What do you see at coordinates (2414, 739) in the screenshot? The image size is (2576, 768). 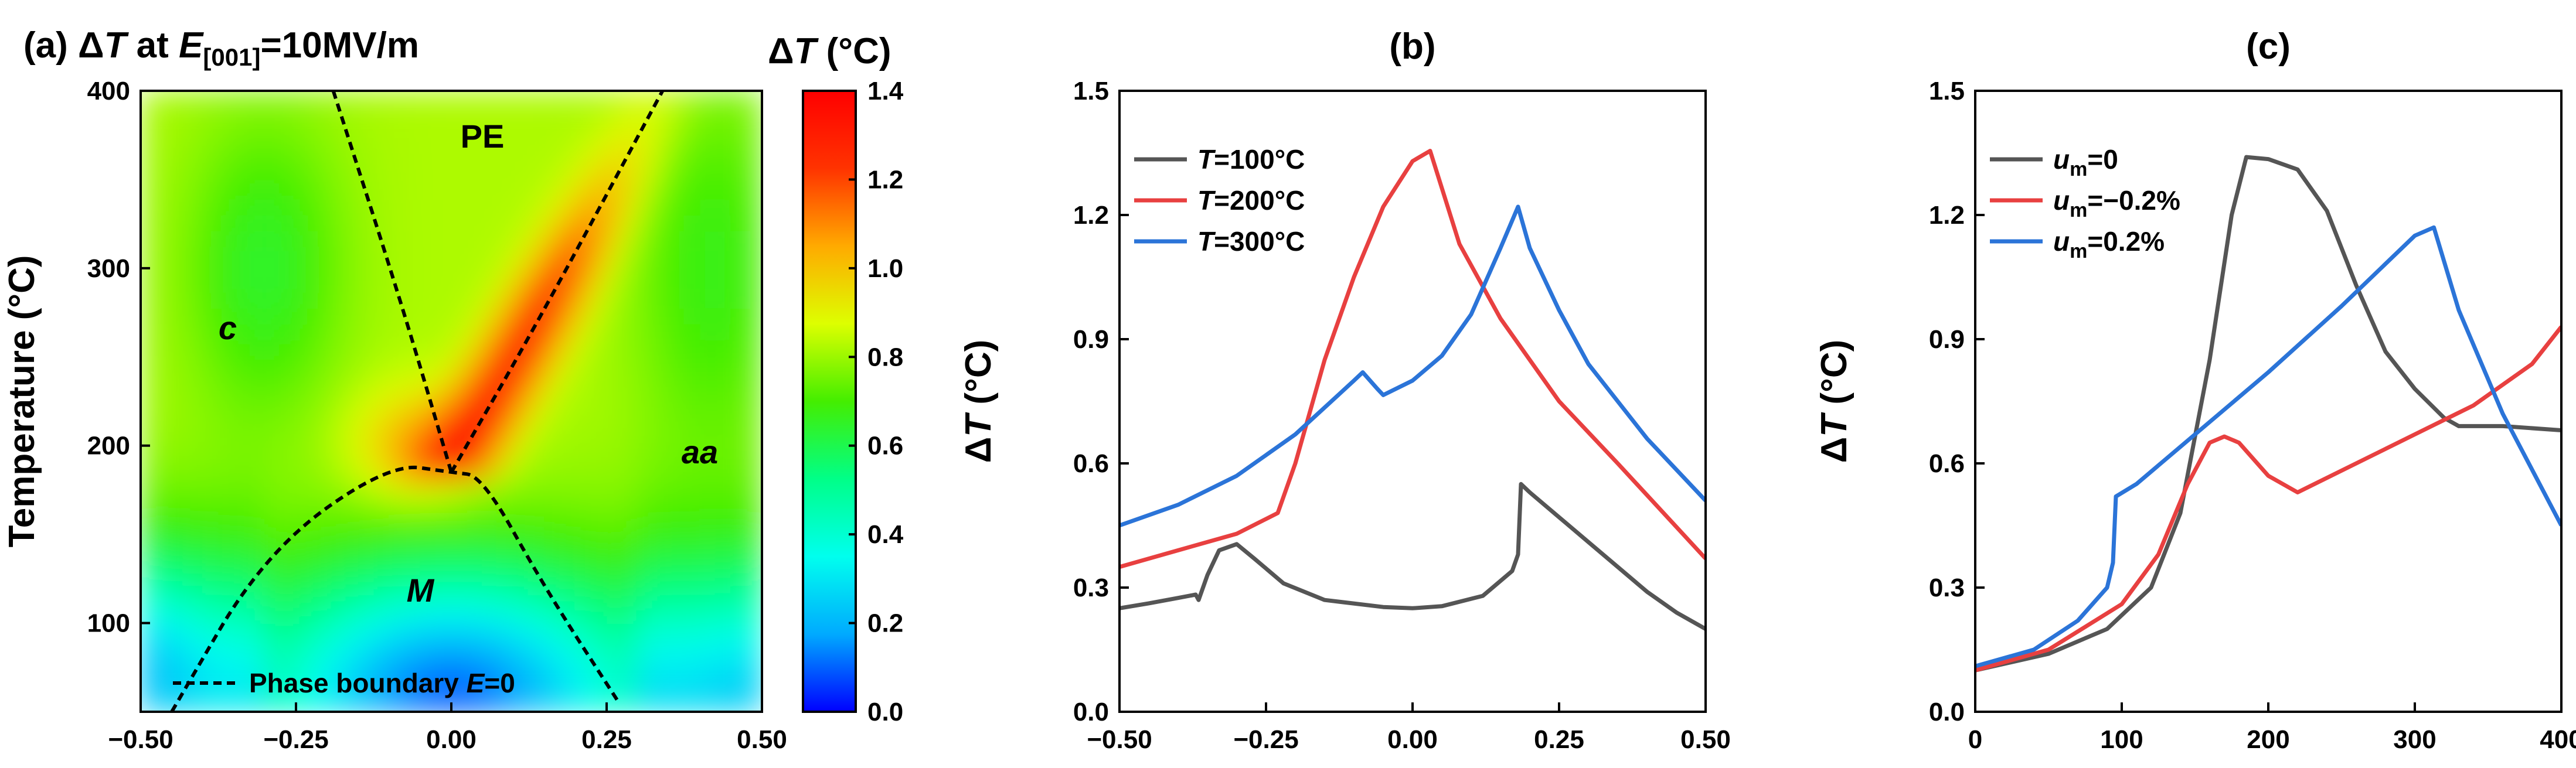 I see `panel-c-x-tick-label: 300` at bounding box center [2414, 739].